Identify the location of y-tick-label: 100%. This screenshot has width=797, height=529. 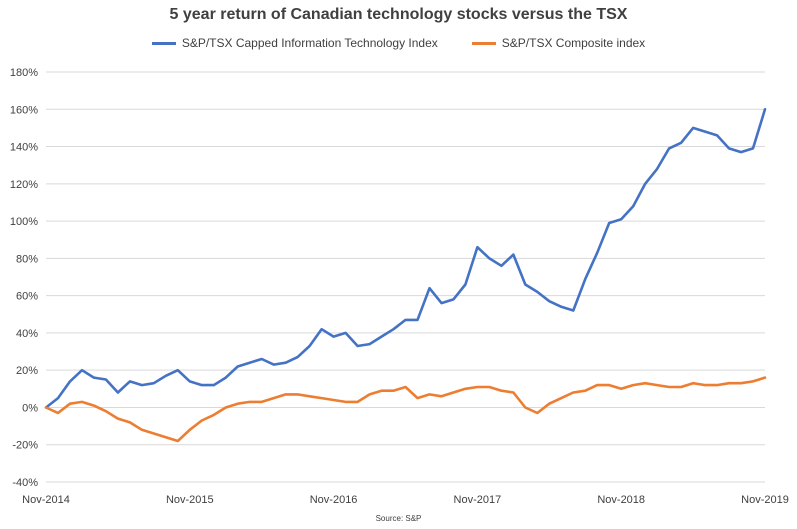
(24, 222).